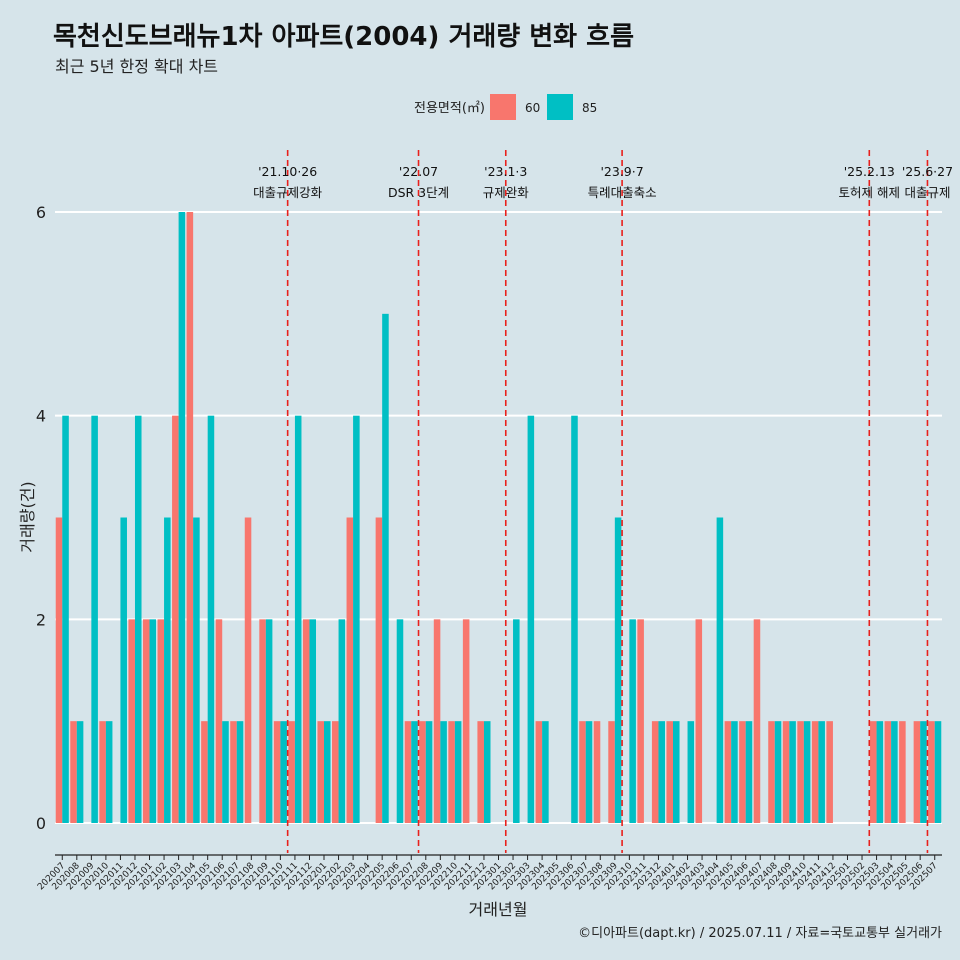 Image resolution: width=960 pixels, height=960 pixels. Describe the element at coordinates (927, 171) in the screenshot. I see `event-date-label: '25.6·27` at that location.